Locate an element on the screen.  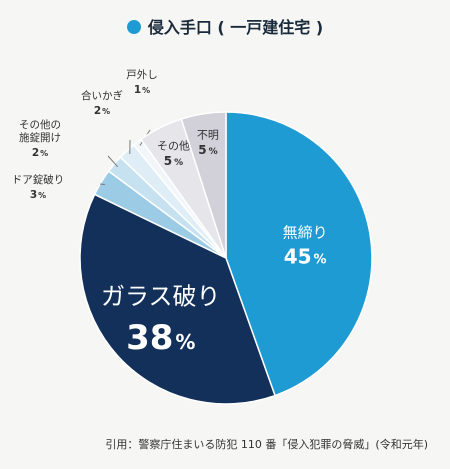
slice-8-name: 不明 is located at coordinates (208, 134).